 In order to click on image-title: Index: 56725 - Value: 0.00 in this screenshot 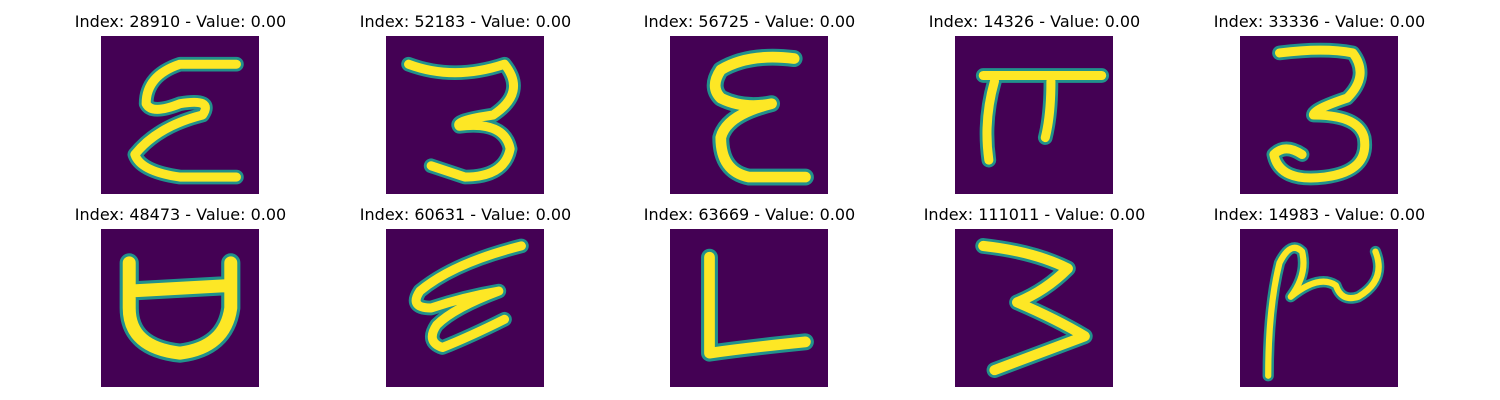, I will do `click(749, 21)`.